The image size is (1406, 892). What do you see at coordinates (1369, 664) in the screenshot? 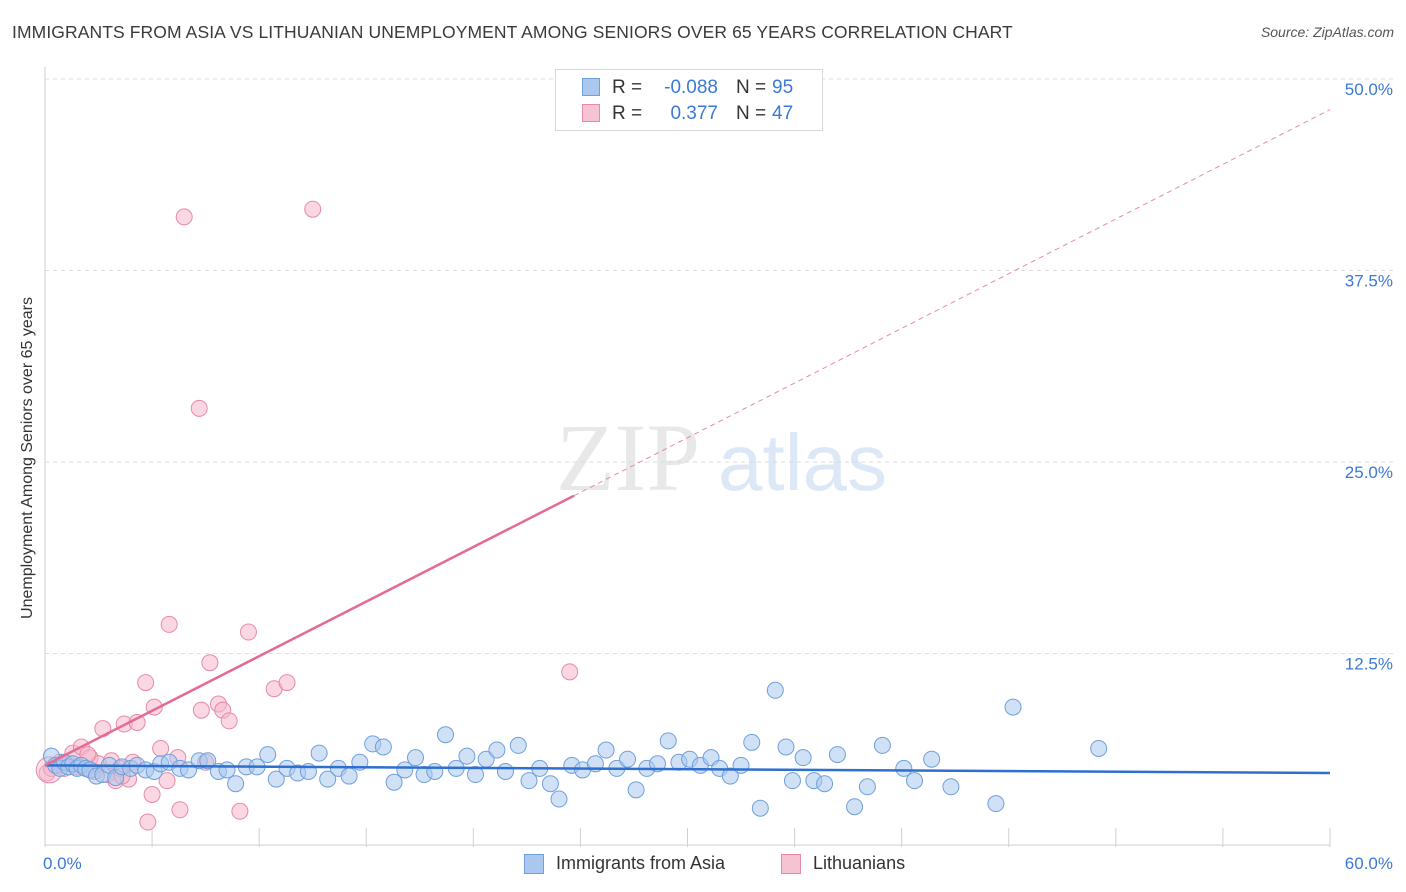
I see `y-tick-label: 12.5%` at bounding box center [1369, 664].